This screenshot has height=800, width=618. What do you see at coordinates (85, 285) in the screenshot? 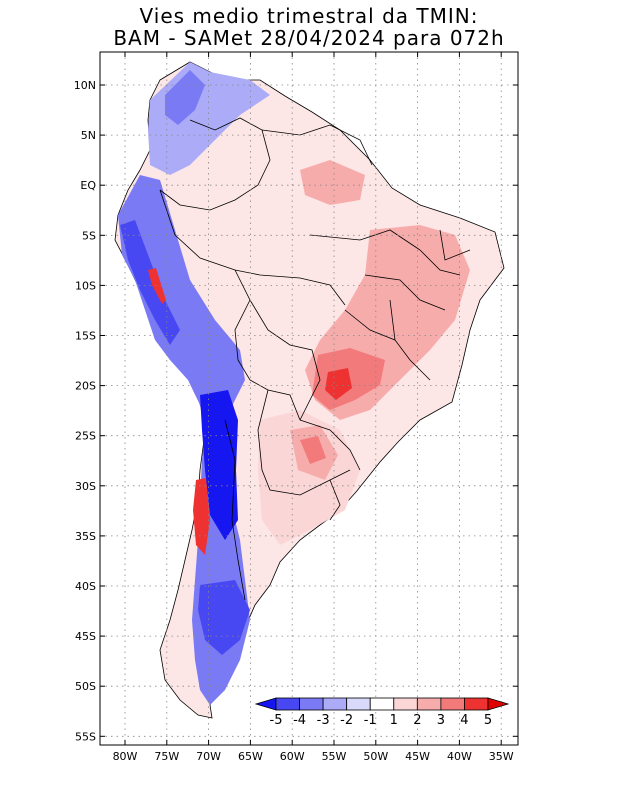
I see `lat-label: 10S` at bounding box center [85, 285].